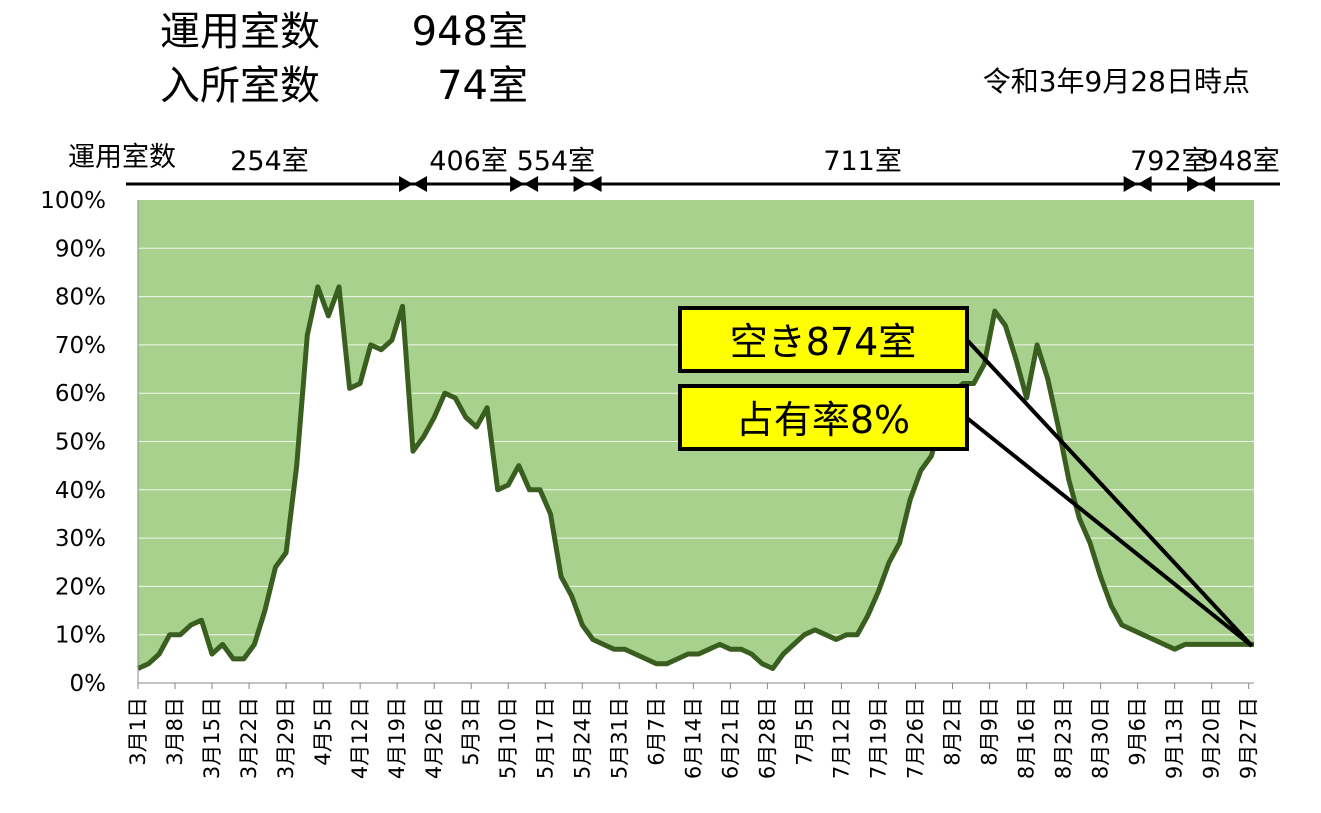  I want to click on period-label: 711室, so click(862, 161).